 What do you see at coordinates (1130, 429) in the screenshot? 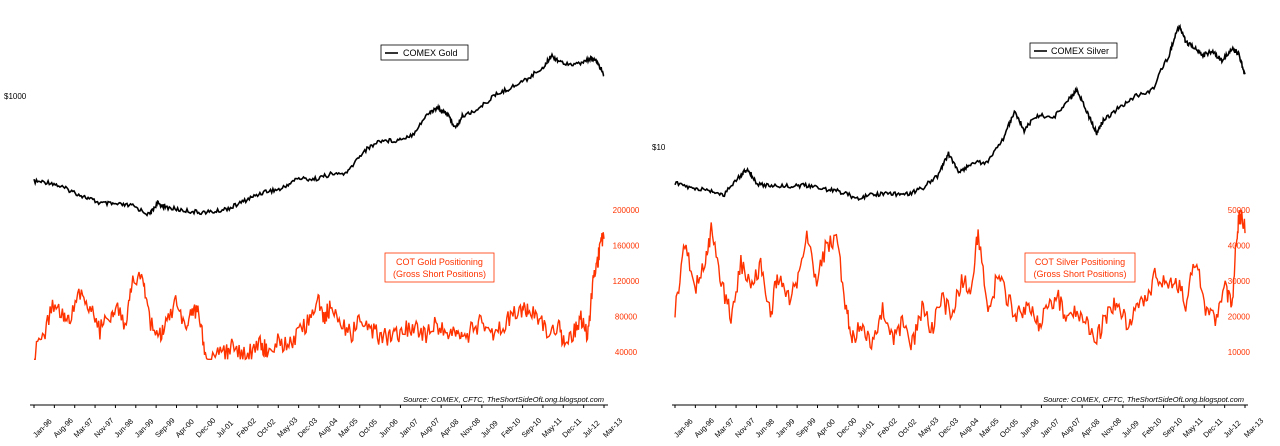
I see `silver-x-tick-label: Jul-09` at bounding box center [1130, 429].